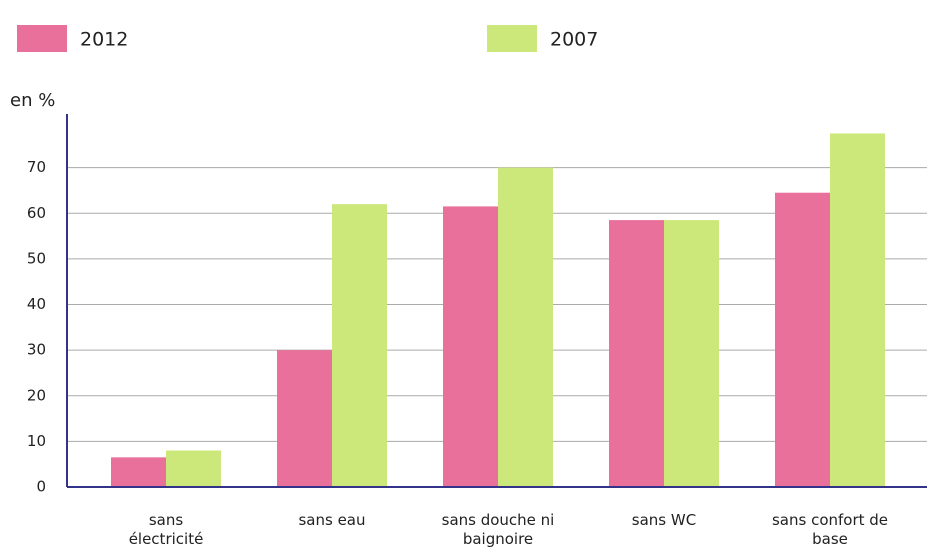 The height and width of the screenshot is (553, 927). I want to click on y-tick-label: 20, so click(36, 395).